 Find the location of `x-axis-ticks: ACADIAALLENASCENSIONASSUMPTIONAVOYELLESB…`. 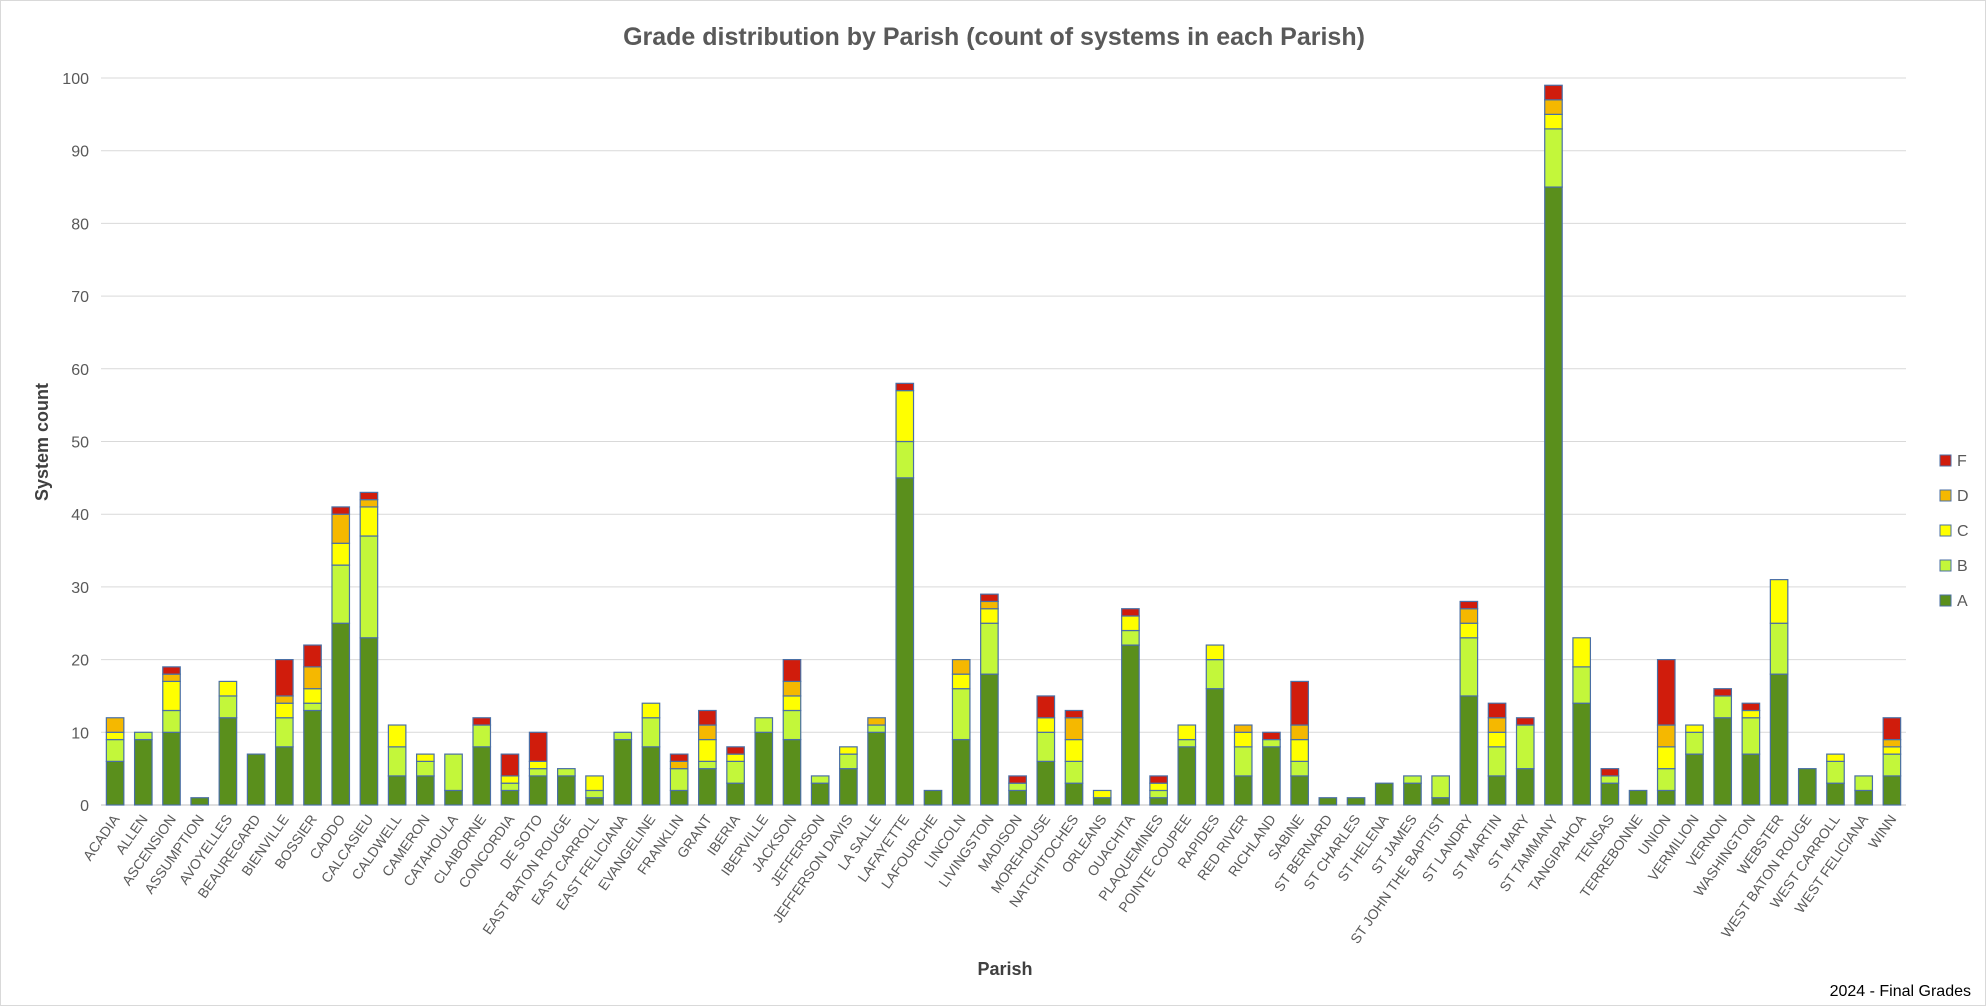

x-axis-ticks: ACADIAALLENASCENSIONASSUMPTIONAVOYELLESB… is located at coordinates (990, 878).